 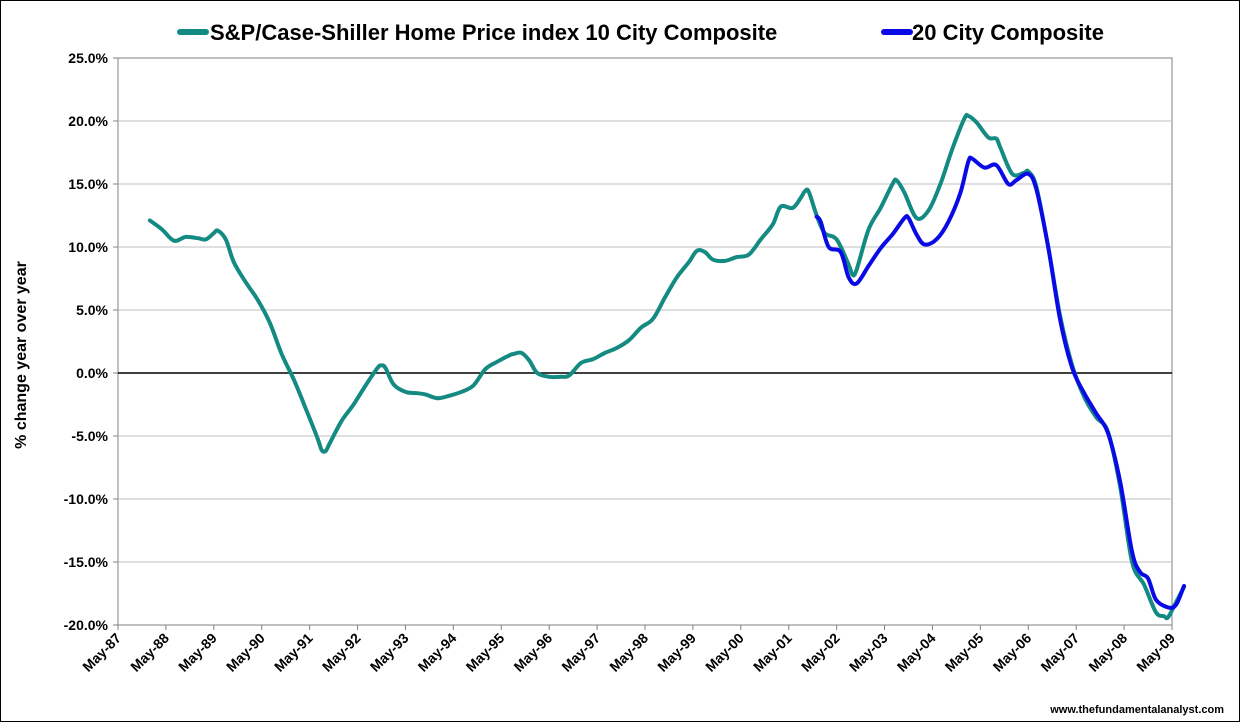 What do you see at coordinates (88, 58) in the screenshot?
I see `y-tick-label: 25.0%` at bounding box center [88, 58].